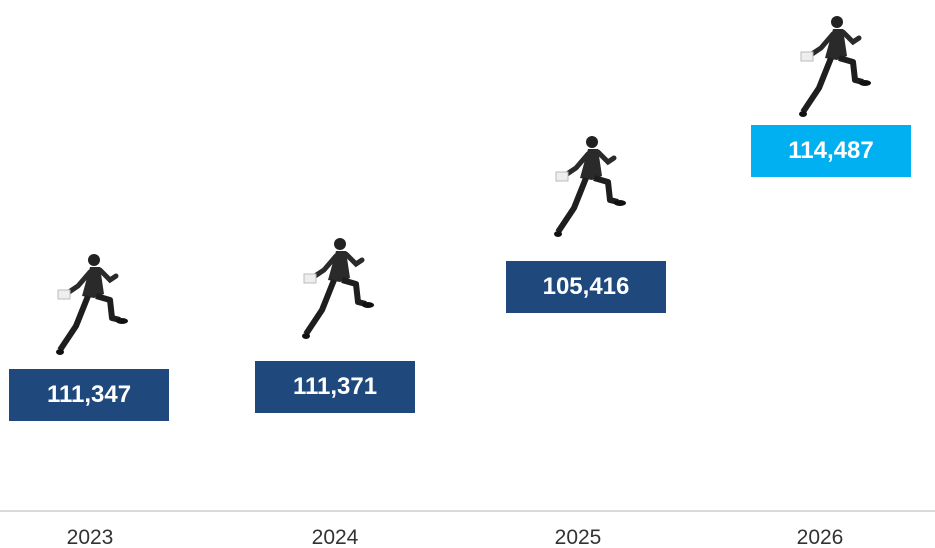 This screenshot has height=548, width=935. I want to click on year-label: 2023, so click(90, 537).